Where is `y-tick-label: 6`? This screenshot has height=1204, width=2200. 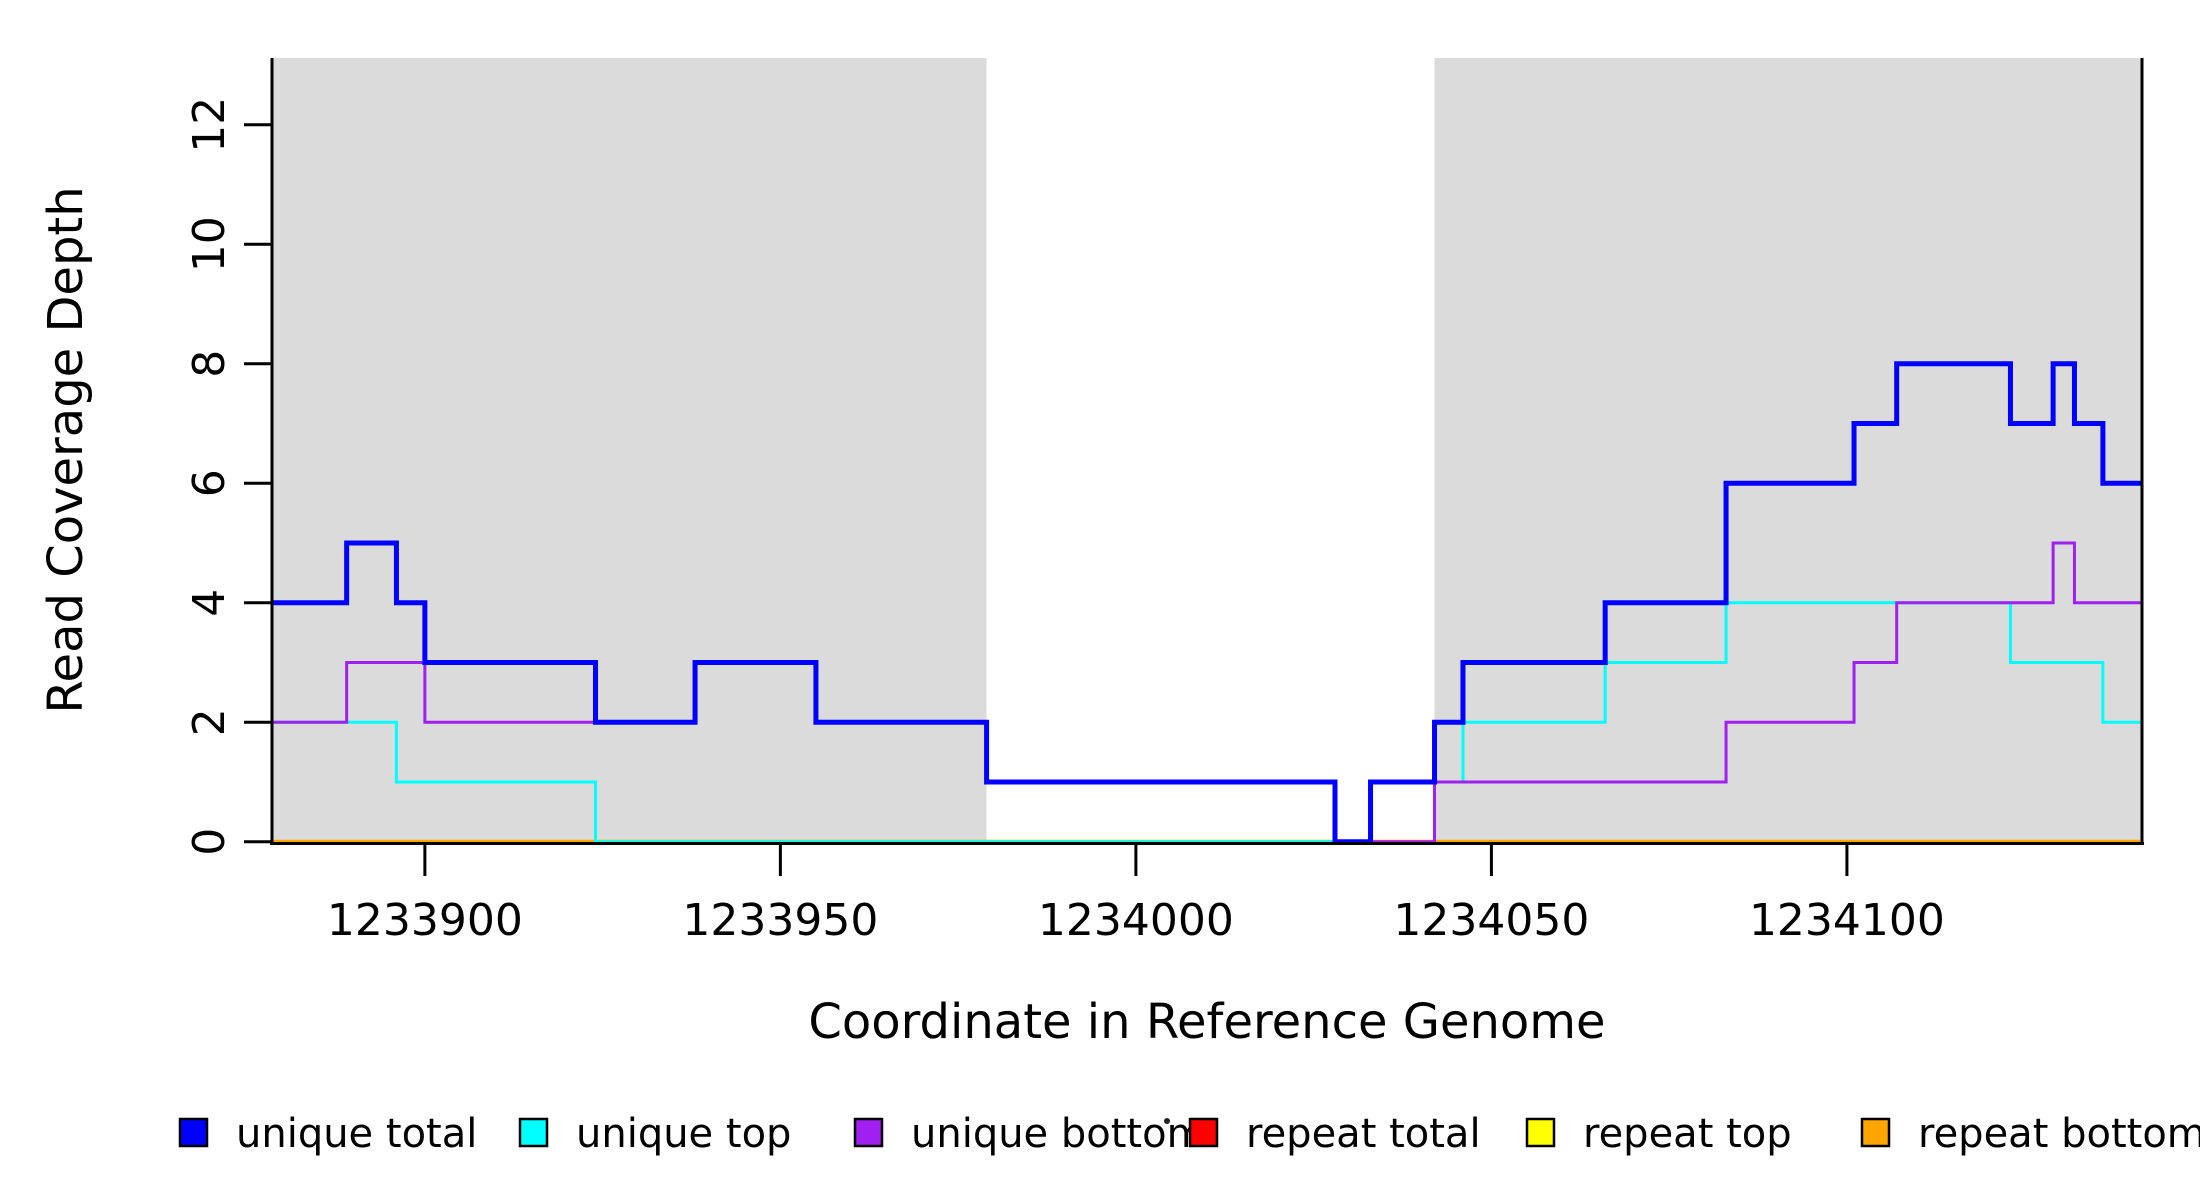 y-tick-label: 6 is located at coordinates (209, 483).